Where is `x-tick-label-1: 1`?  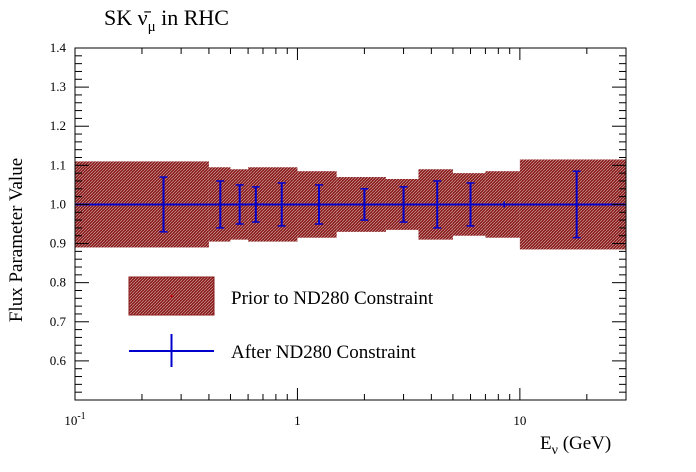
x-tick-label-1: 1 is located at coordinates (297, 420).